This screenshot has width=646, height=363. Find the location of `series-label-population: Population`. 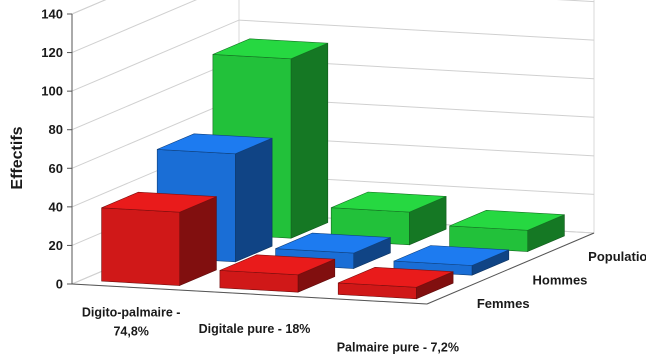

series-label-population: Population is located at coordinates (617, 256).